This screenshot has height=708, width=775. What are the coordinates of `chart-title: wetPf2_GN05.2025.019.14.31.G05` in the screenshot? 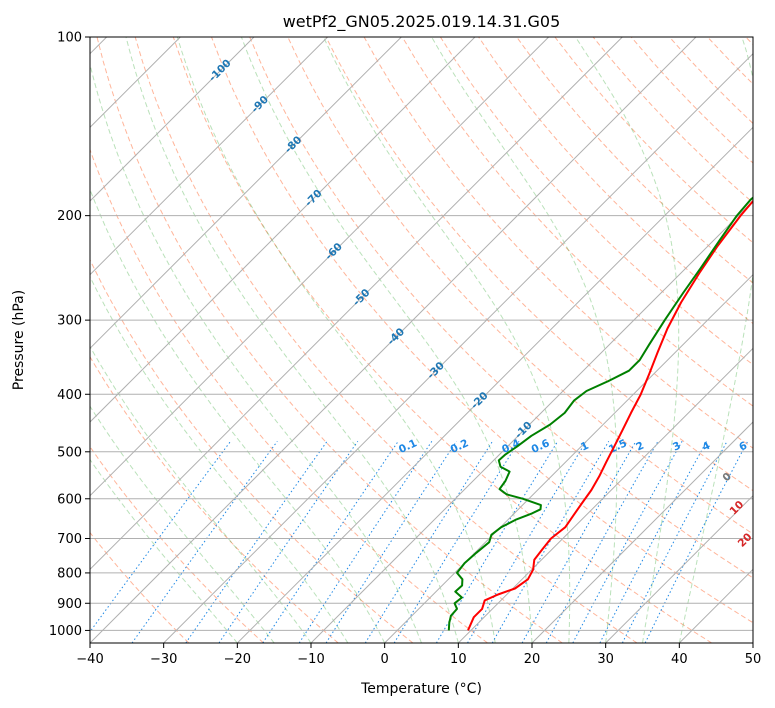 It's located at (422, 22).